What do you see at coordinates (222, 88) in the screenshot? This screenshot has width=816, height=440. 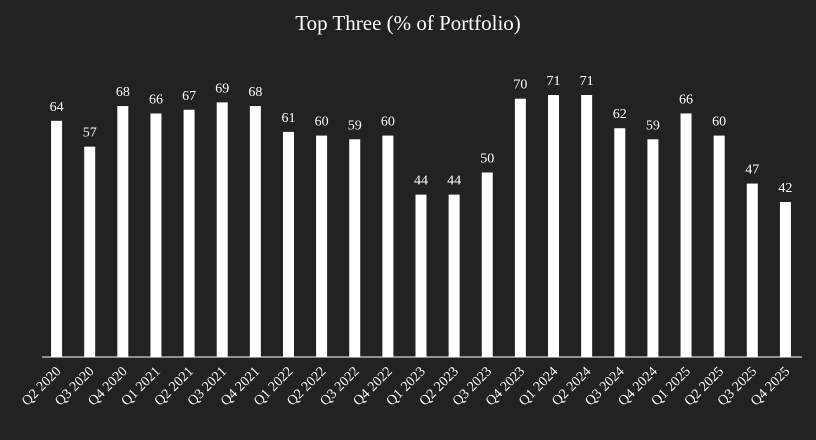 I see `value-label: 69` at bounding box center [222, 88].